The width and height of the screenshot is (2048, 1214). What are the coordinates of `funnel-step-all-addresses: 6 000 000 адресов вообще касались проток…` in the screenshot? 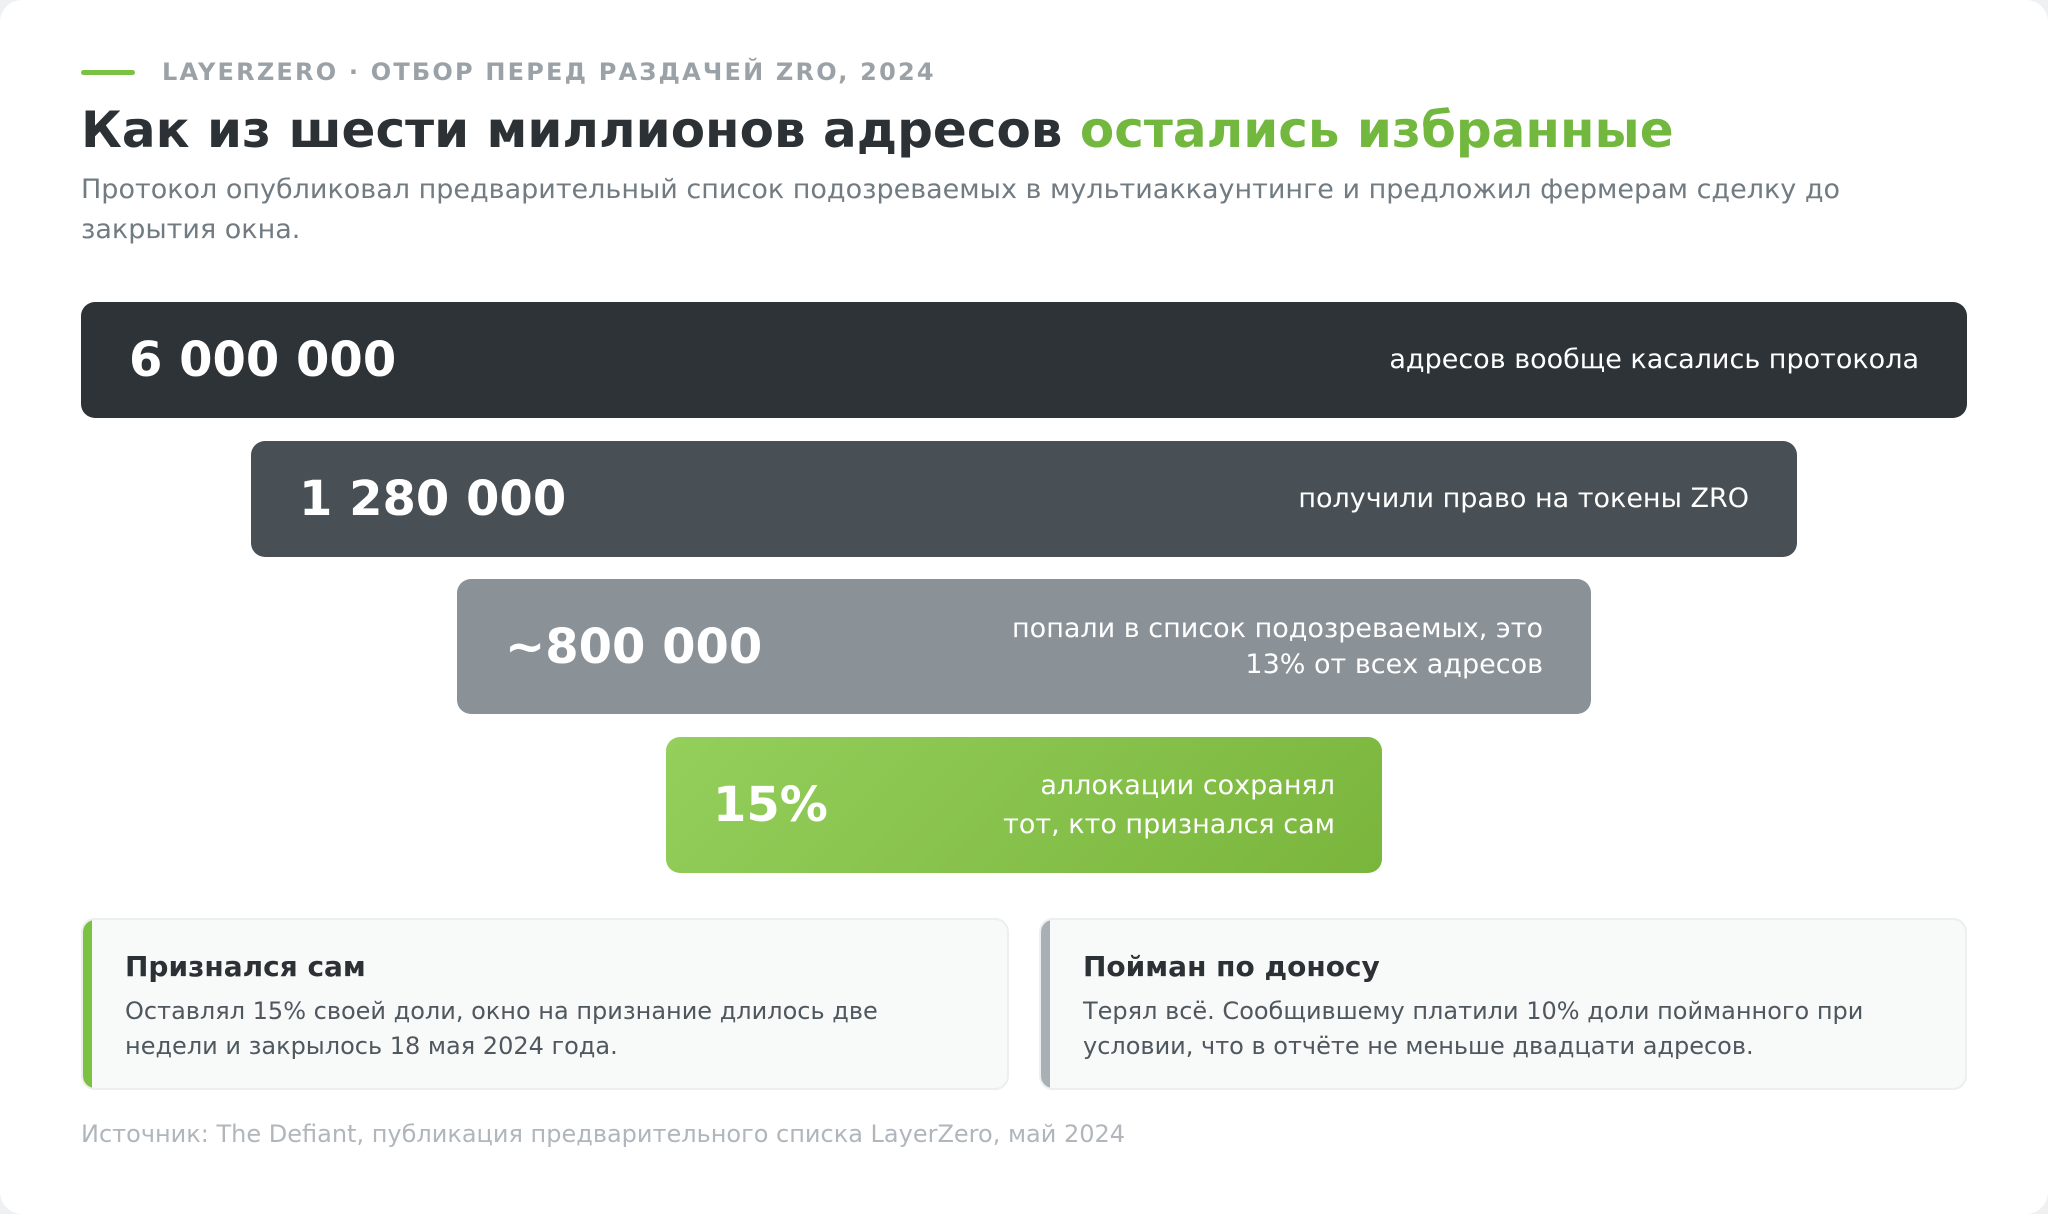 It's located at (1024, 360).